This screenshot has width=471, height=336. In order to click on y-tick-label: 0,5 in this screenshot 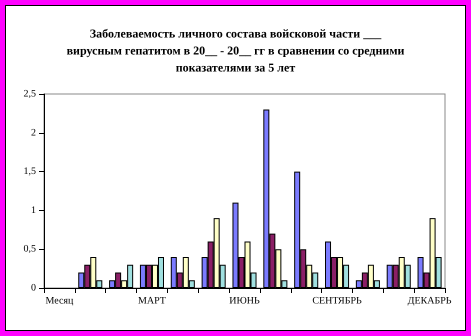, I will do `click(30, 249)`.